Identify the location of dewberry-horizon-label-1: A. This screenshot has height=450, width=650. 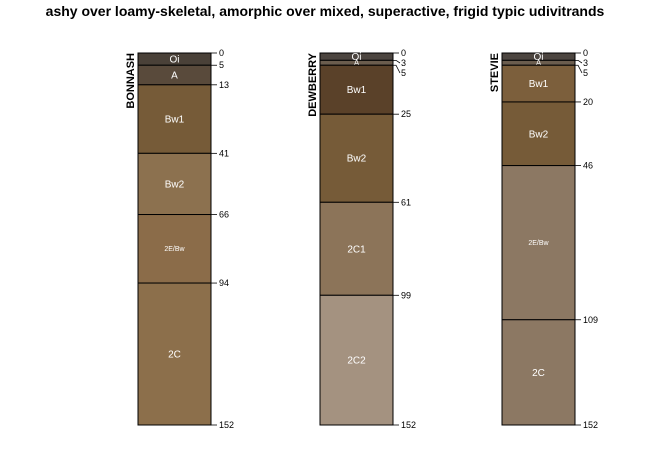
(357, 63).